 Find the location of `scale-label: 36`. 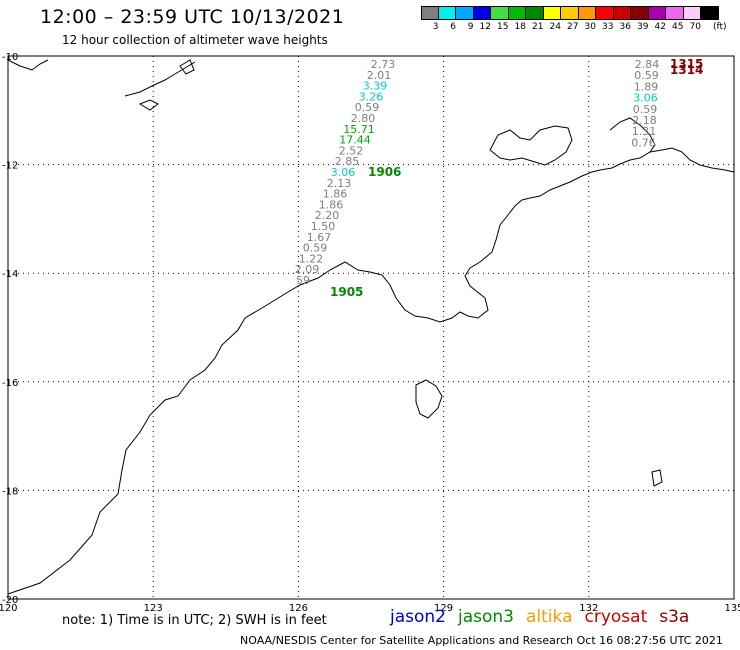

scale-label: 36 is located at coordinates (625, 27).